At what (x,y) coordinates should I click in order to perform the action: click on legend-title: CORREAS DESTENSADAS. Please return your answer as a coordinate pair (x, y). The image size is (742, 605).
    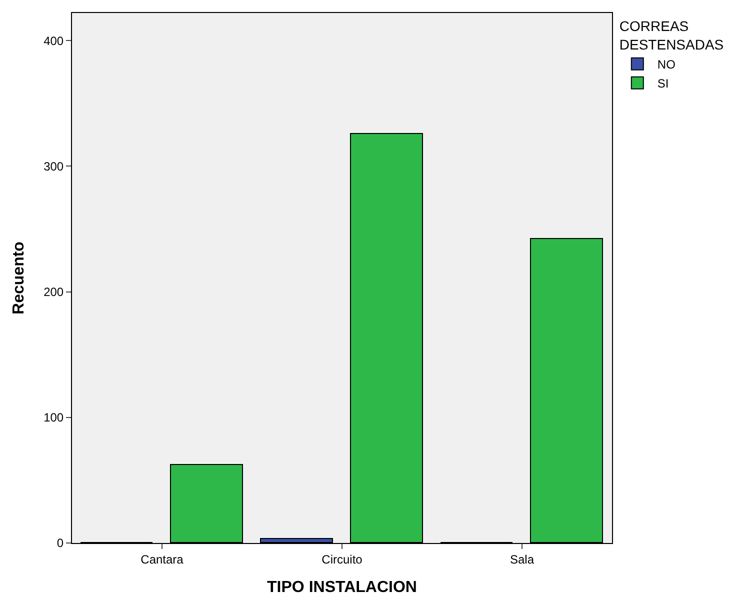
    Looking at the image, I should click on (671, 35).